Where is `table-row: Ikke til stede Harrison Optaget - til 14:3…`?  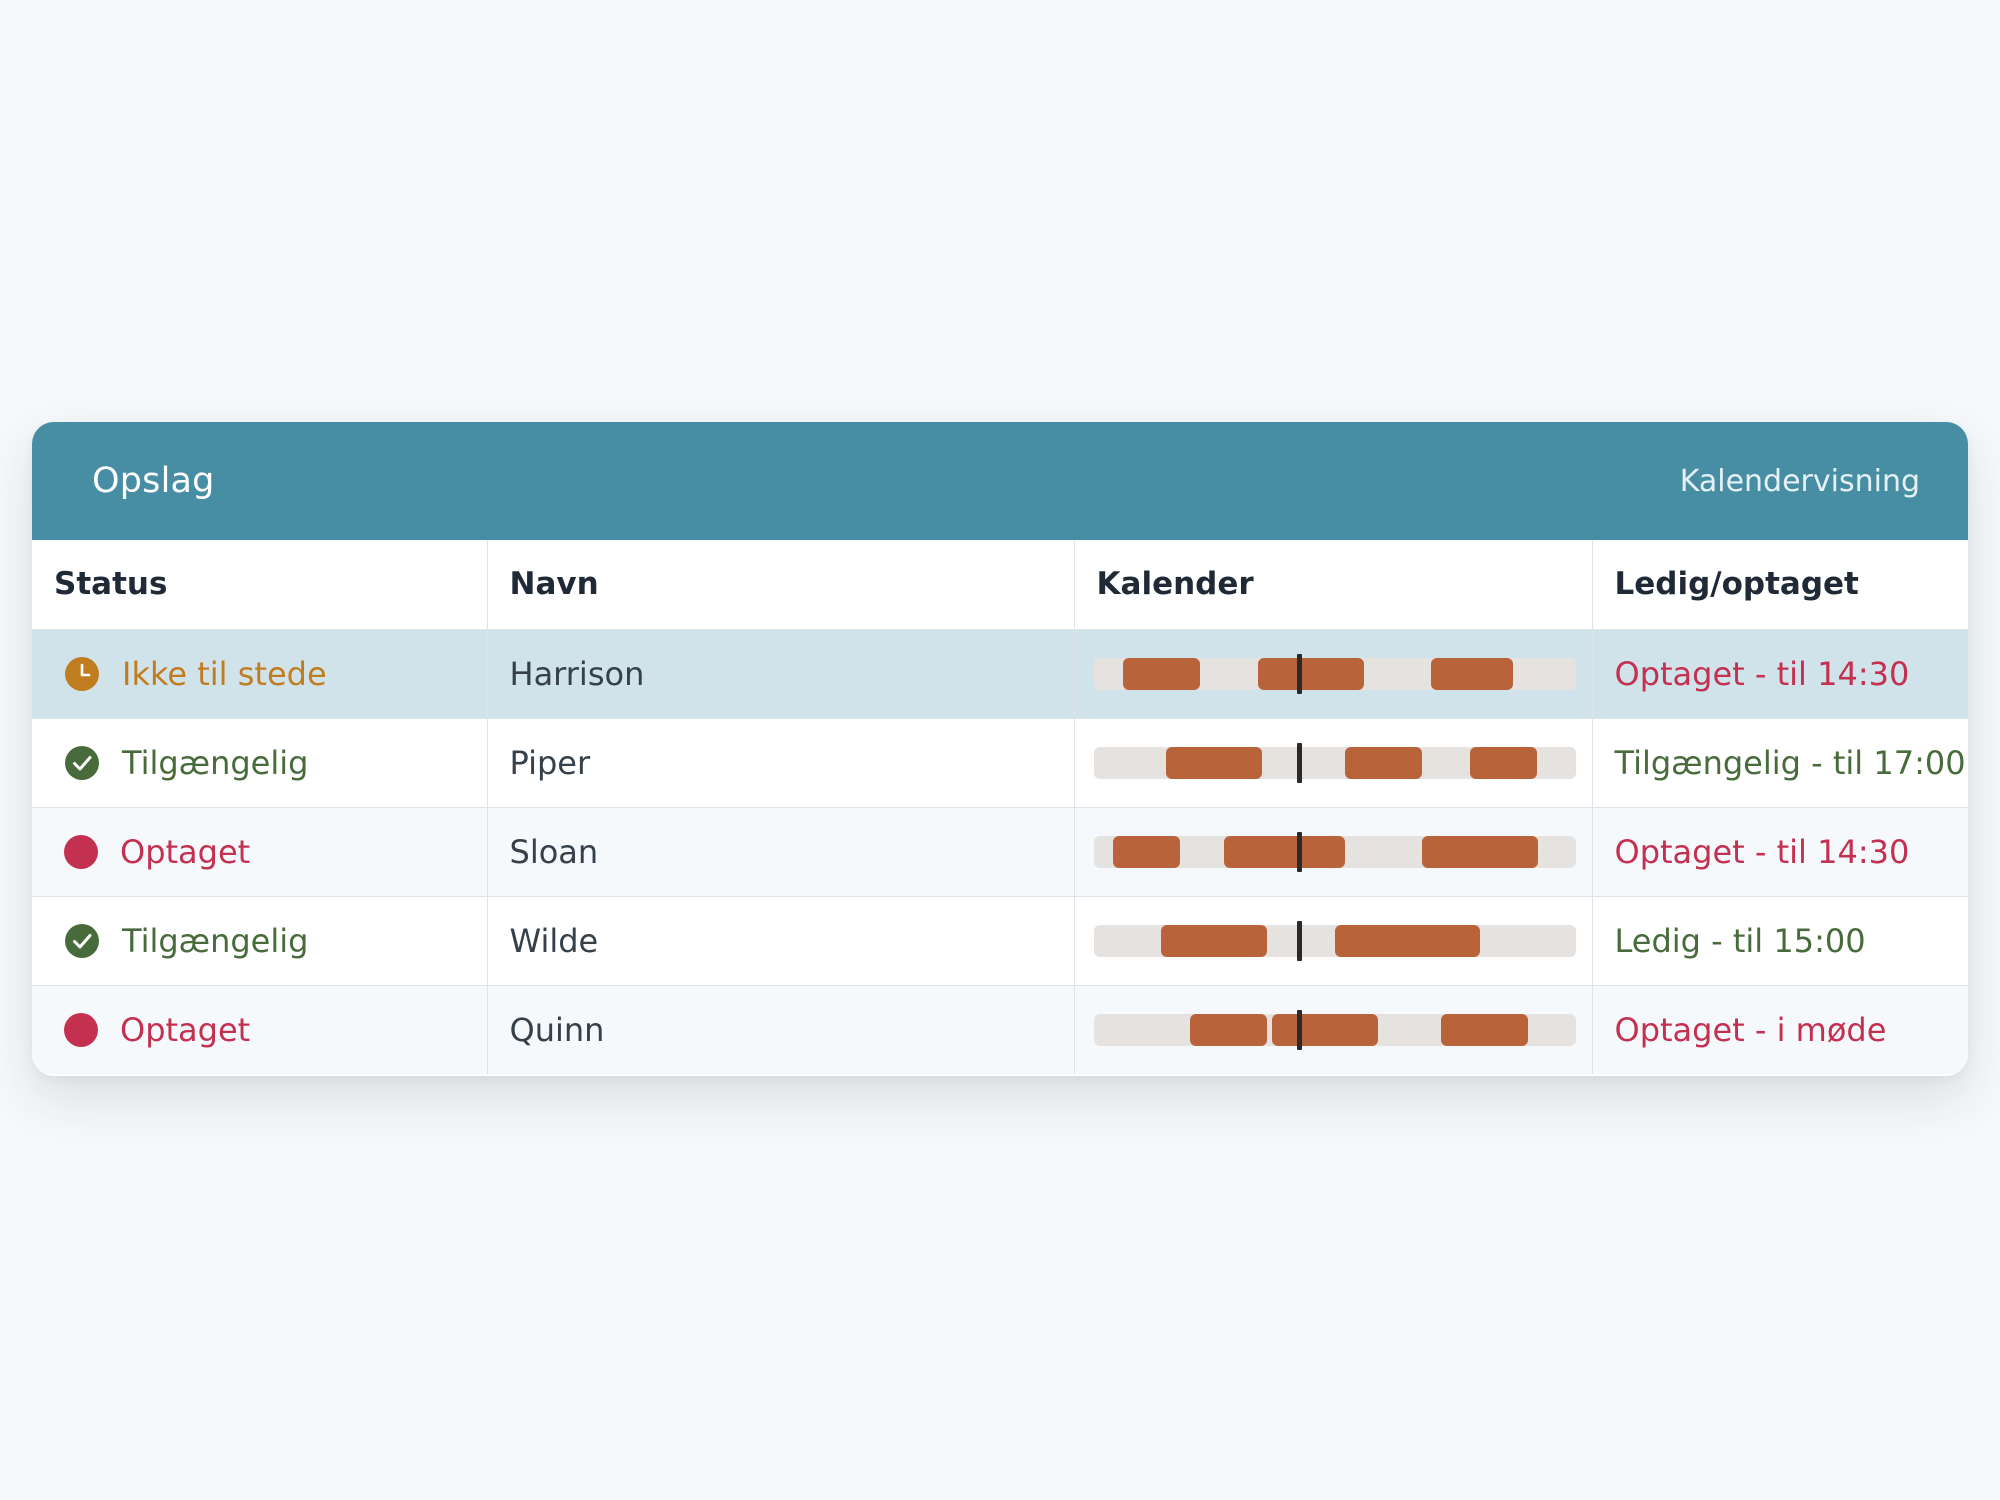 table-row: Ikke til stede Harrison Optaget - til 14:3… is located at coordinates (1000, 674).